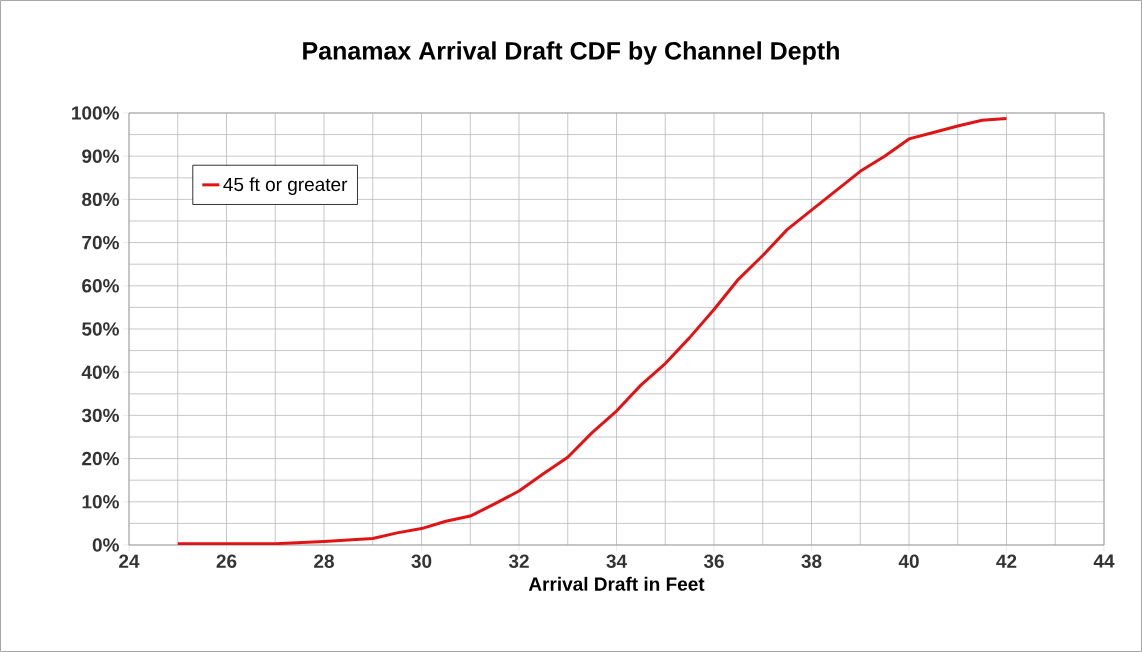 This screenshot has width=1142, height=652. Describe the element at coordinates (421, 561) in the screenshot. I see `x-tick-label: 30` at that location.